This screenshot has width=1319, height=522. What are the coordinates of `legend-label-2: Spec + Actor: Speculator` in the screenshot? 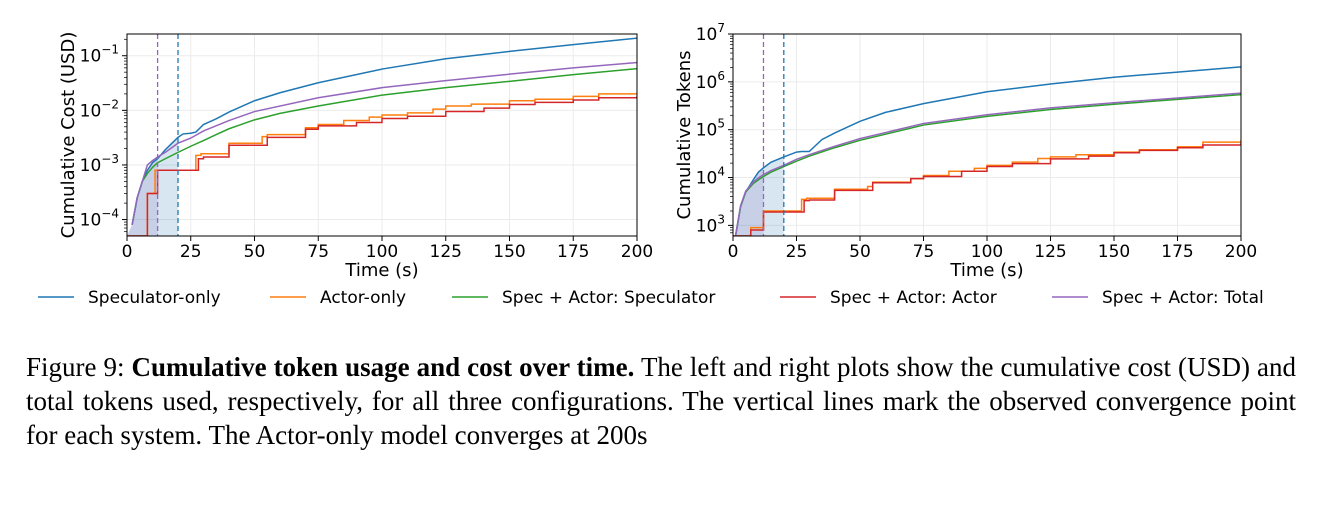 It's located at (608, 298).